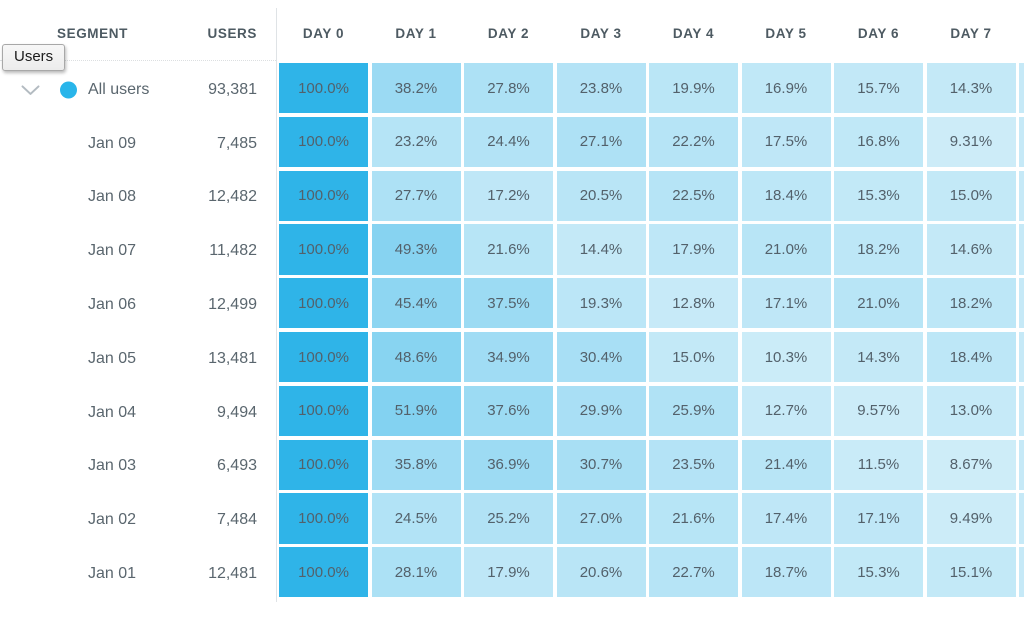  I want to click on retention-cell-jan-01-day4: 22.7%, so click(693, 572).